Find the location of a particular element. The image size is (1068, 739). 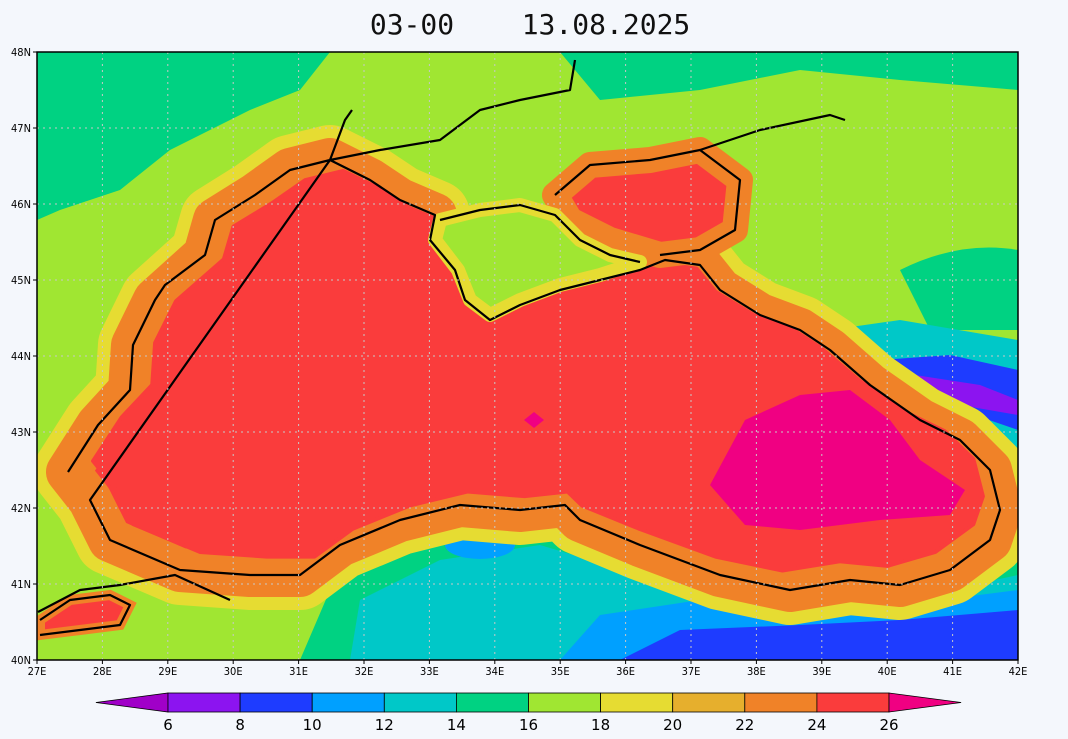

x-tick-label: 40E is located at coordinates (887, 671).